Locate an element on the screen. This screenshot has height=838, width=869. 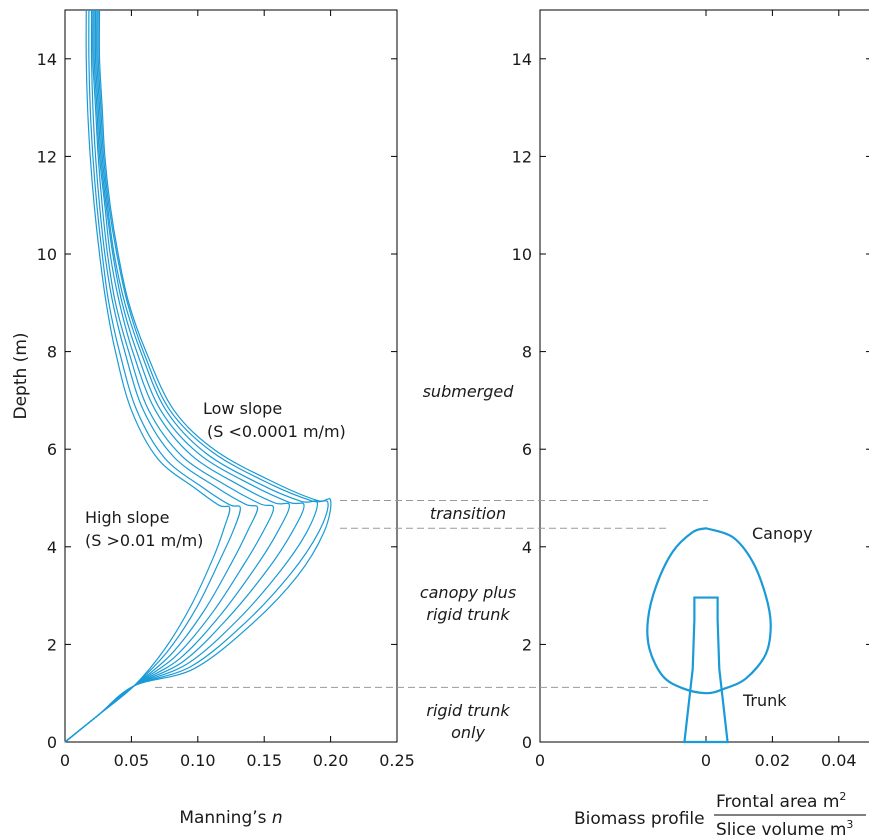
zone-canopy-line1: canopy plus is located at coordinates (468, 592).